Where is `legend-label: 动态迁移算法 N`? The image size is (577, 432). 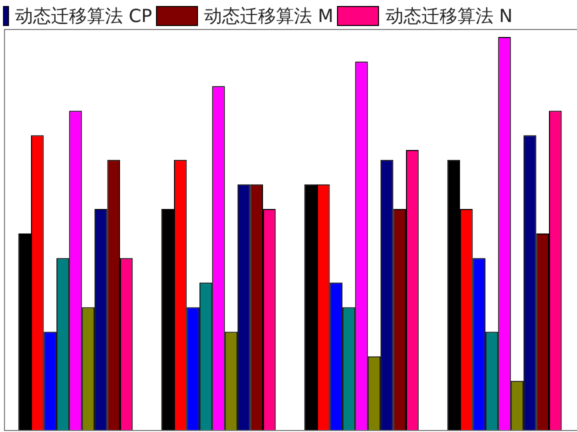 legend-label: 动态迁移算法 N is located at coordinates (449, 16).